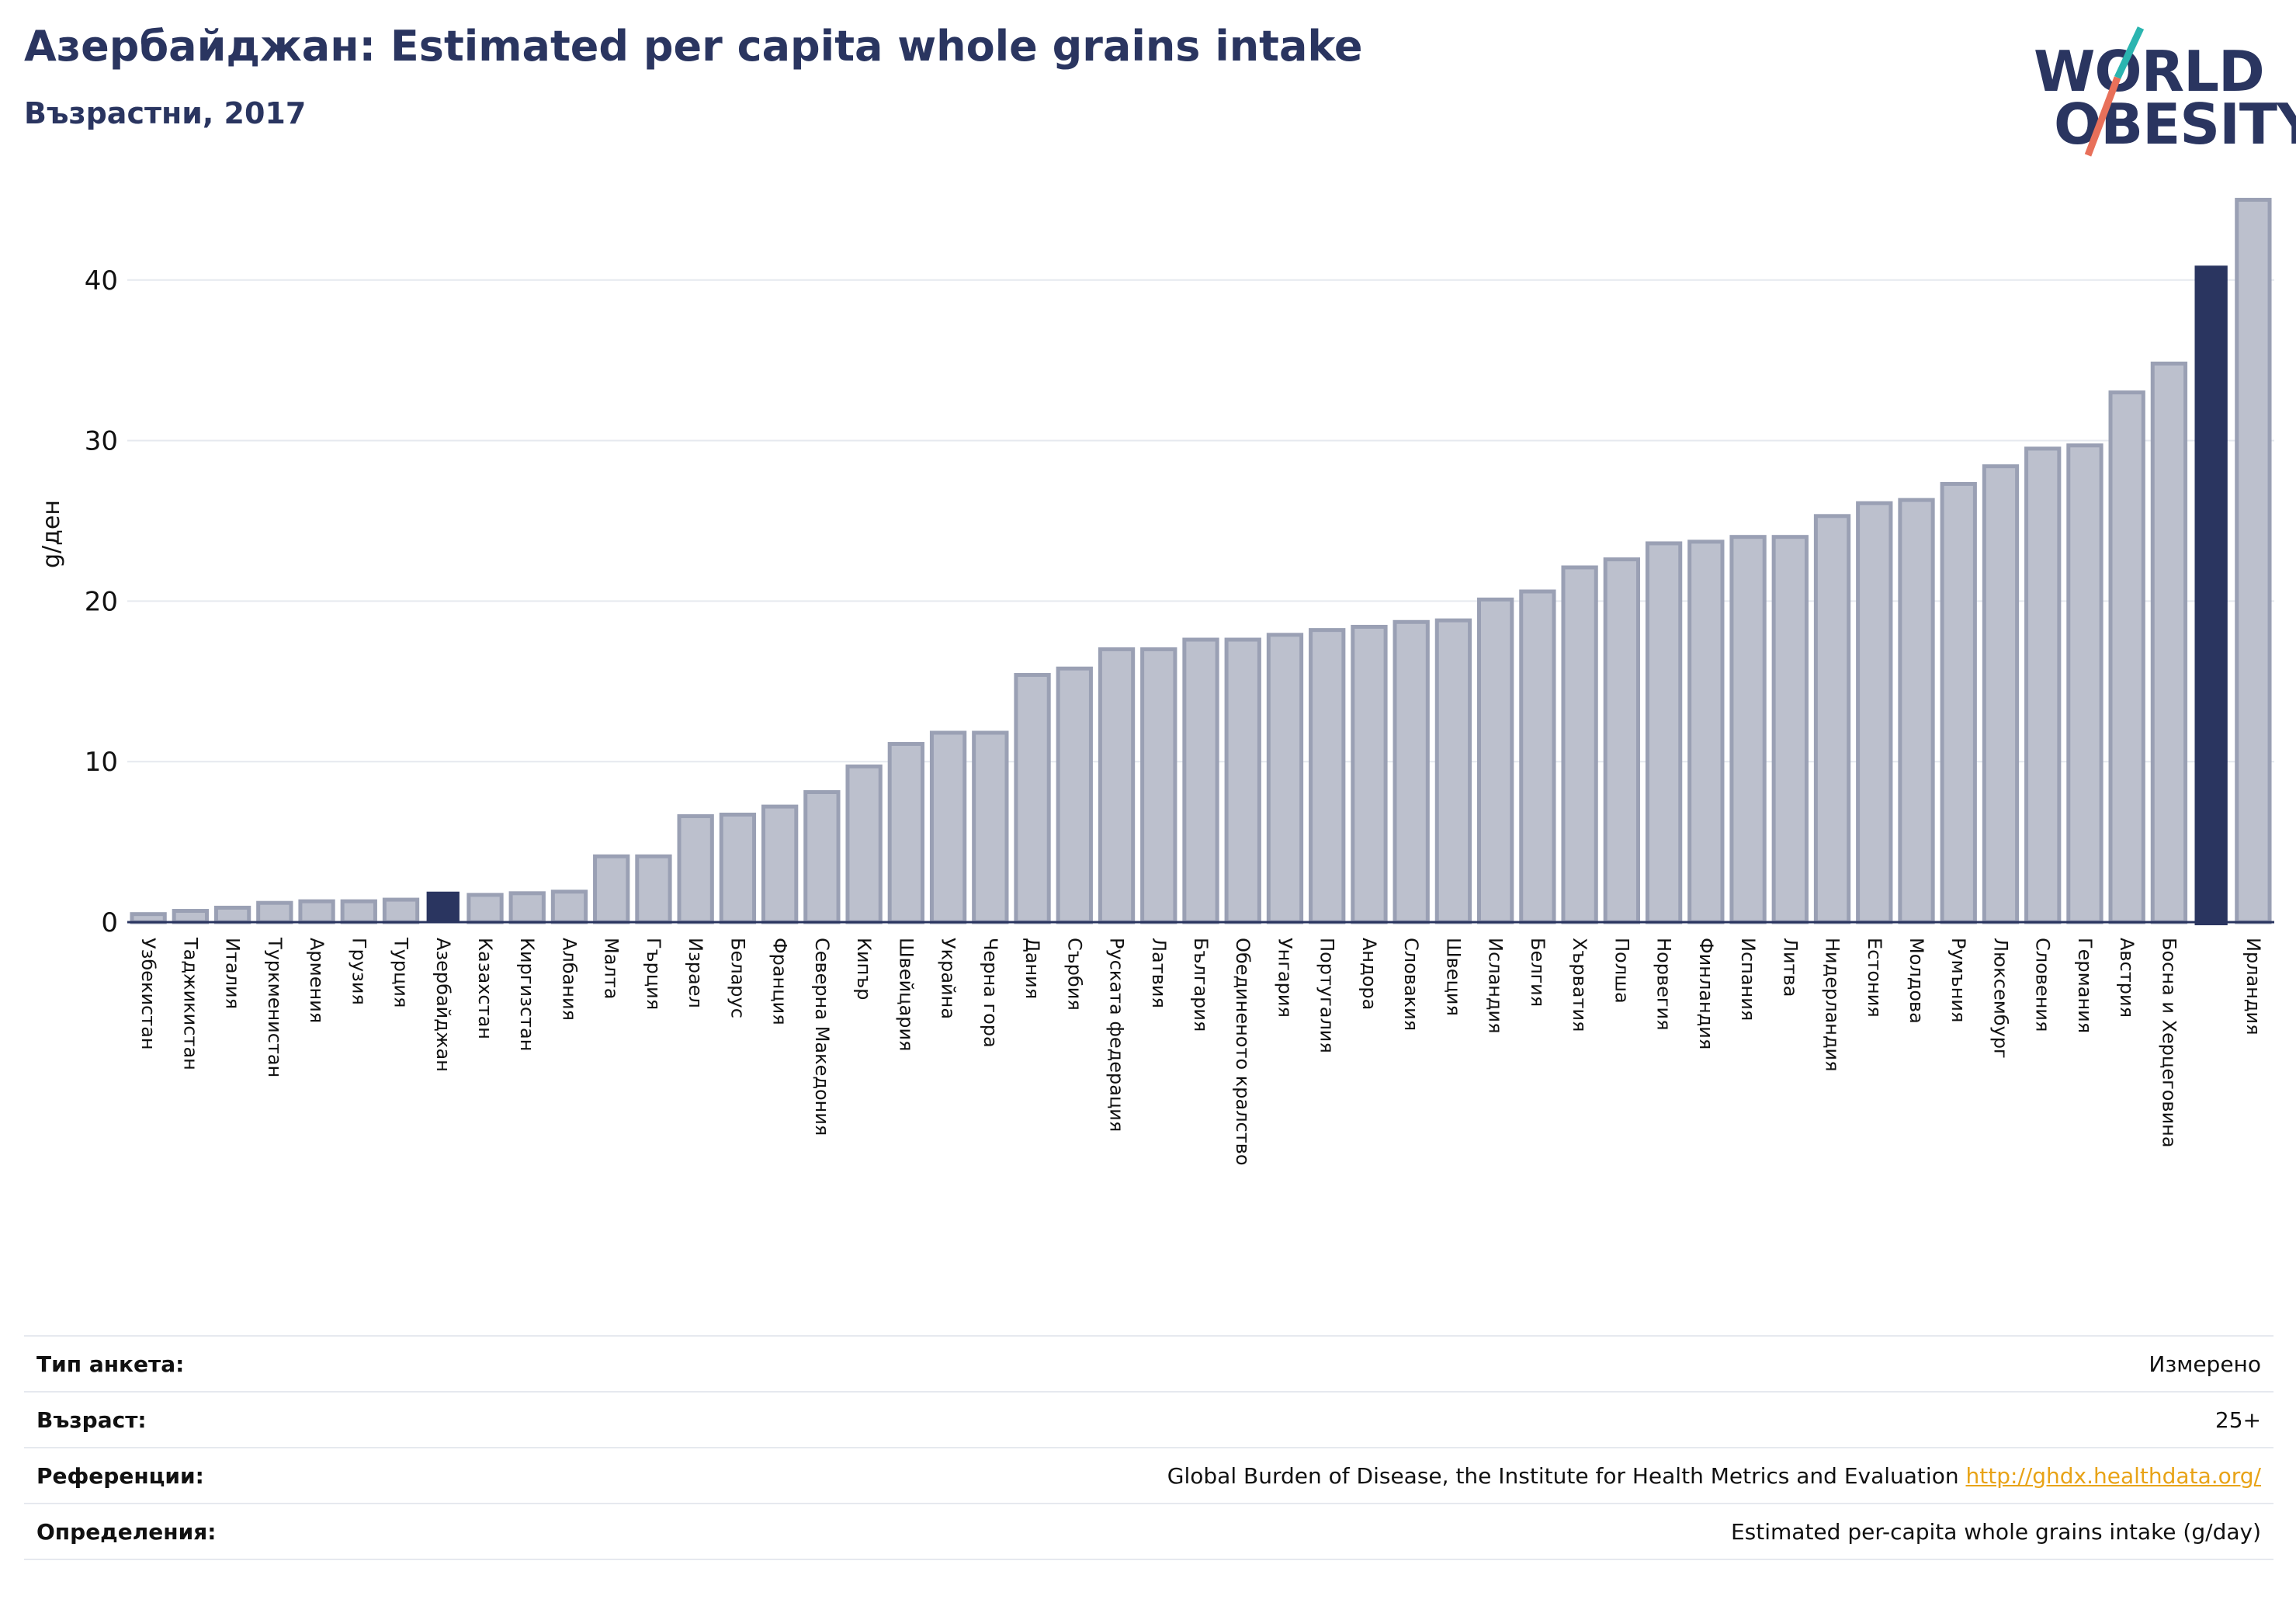 Image resolution: width=2296 pixels, height=1599 pixels. What do you see at coordinates (275, 1007) in the screenshot?
I see `x-tick-label: Туркменистан` at bounding box center [275, 1007].